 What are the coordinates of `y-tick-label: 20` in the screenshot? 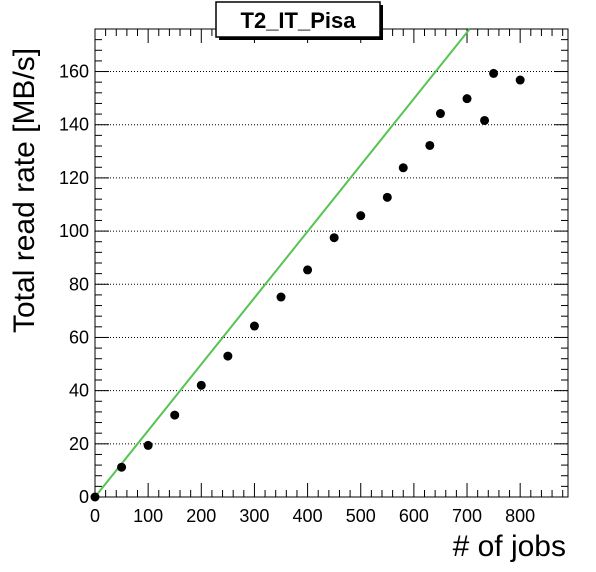 It's located at (79, 444).